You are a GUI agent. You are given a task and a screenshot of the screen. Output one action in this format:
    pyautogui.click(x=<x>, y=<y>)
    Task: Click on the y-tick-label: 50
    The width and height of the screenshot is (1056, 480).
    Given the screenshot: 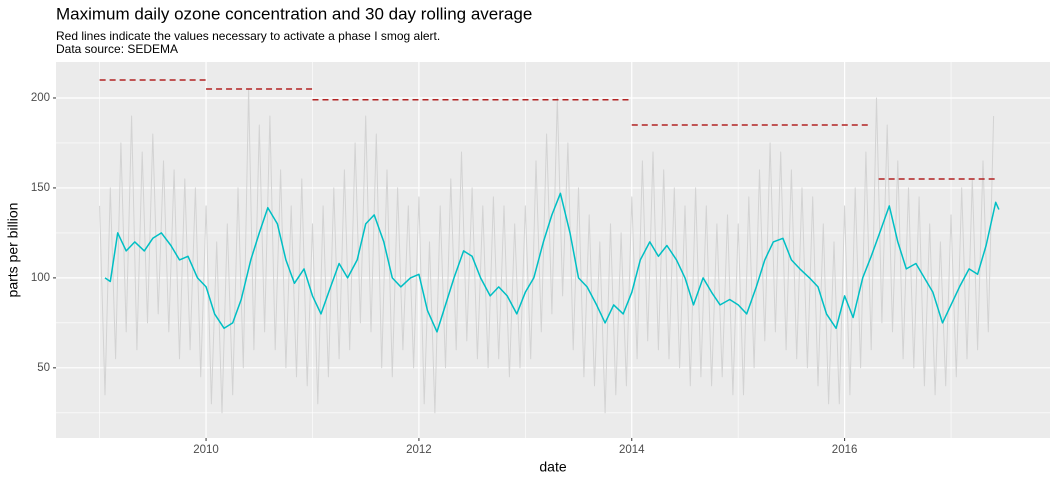 What is the action you would take?
    pyautogui.click(x=43, y=368)
    